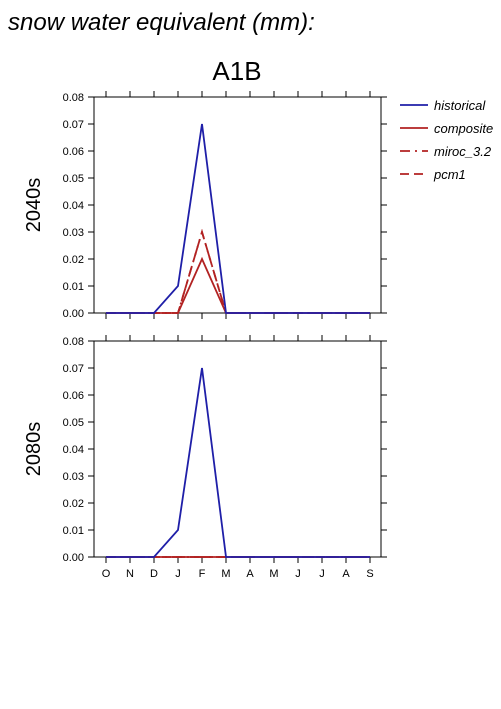  I want to click on x-tick-label: O, so click(106, 574).